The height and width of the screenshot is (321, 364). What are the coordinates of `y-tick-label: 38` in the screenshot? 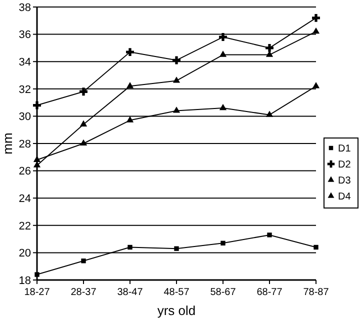 It's located at (24, 8).